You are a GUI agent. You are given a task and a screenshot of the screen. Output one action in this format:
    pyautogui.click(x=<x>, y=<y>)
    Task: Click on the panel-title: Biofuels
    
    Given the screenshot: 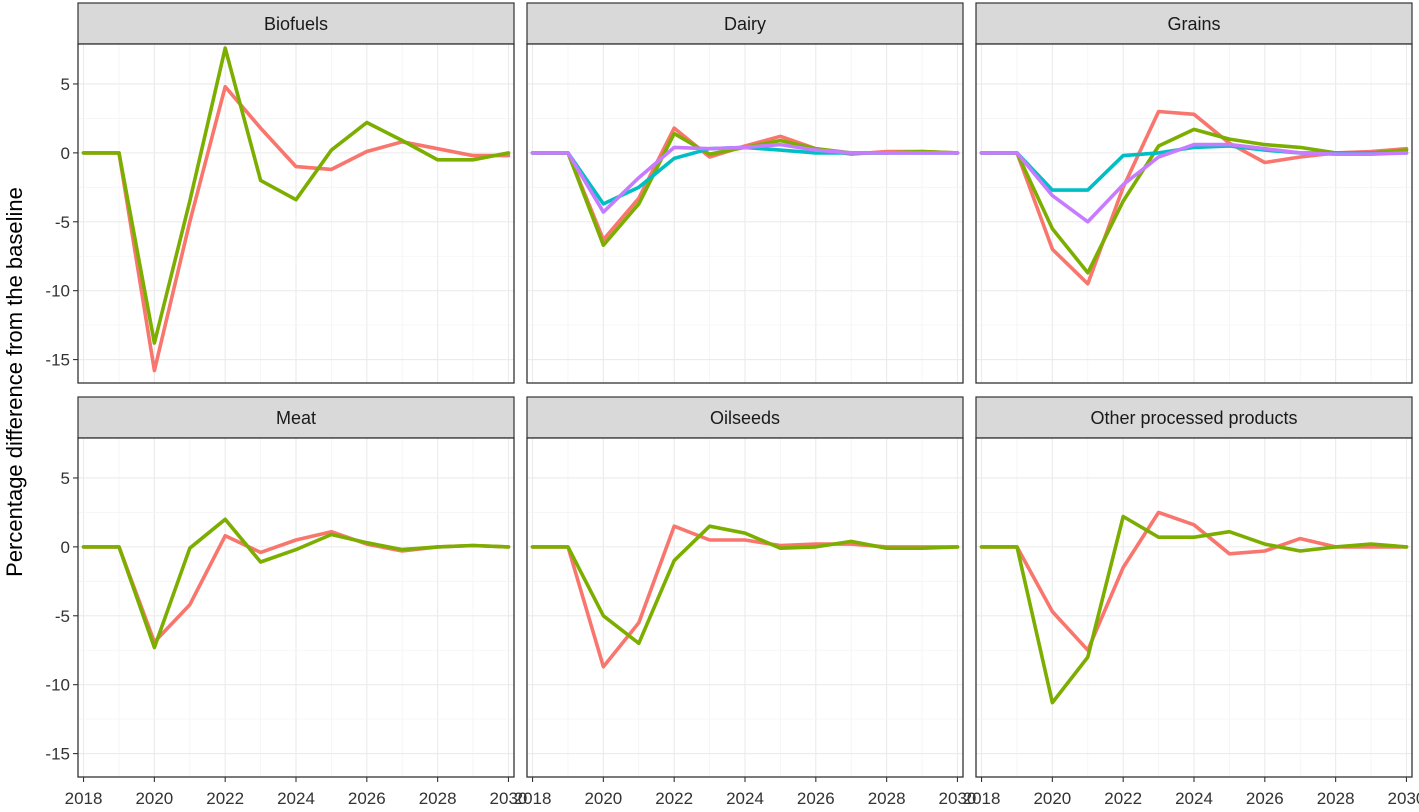 What is the action you would take?
    pyautogui.click(x=296, y=24)
    